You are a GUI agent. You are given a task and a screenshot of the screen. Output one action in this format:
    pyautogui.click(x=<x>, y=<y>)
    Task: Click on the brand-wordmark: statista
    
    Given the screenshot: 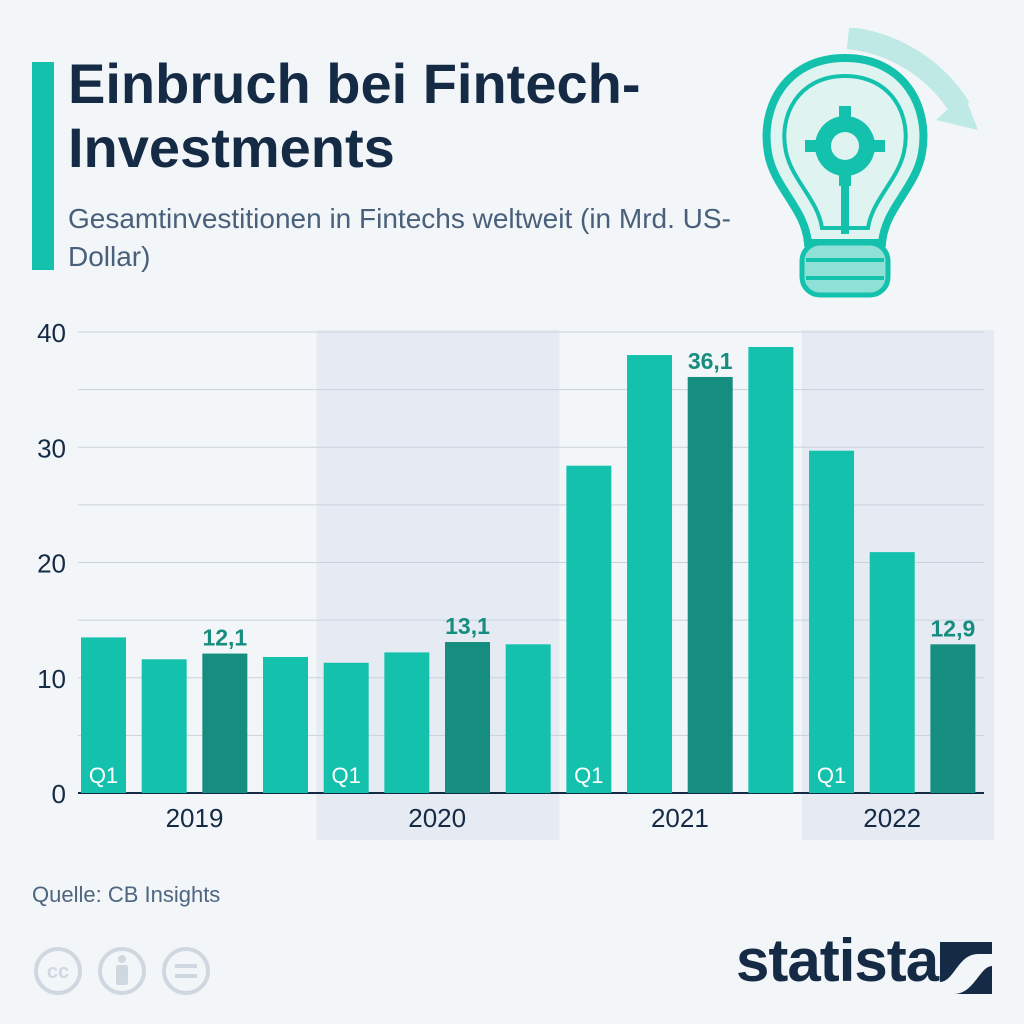 What is the action you would take?
    pyautogui.click(x=837, y=960)
    